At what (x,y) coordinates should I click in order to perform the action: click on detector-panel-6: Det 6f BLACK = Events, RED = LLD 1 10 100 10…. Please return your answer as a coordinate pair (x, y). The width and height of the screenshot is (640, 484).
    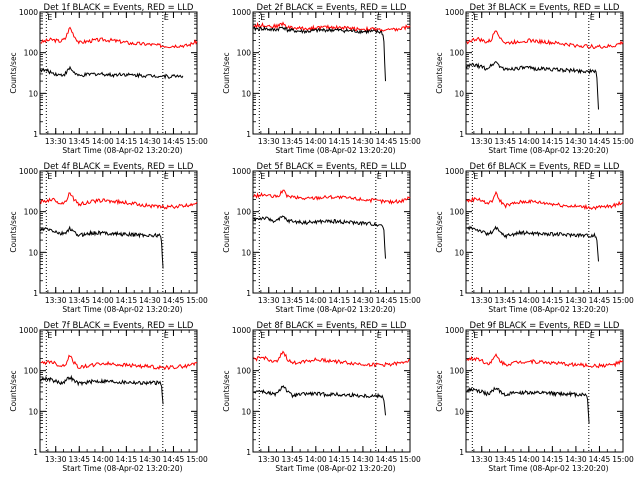
    Looking at the image, I should click on (534, 238).